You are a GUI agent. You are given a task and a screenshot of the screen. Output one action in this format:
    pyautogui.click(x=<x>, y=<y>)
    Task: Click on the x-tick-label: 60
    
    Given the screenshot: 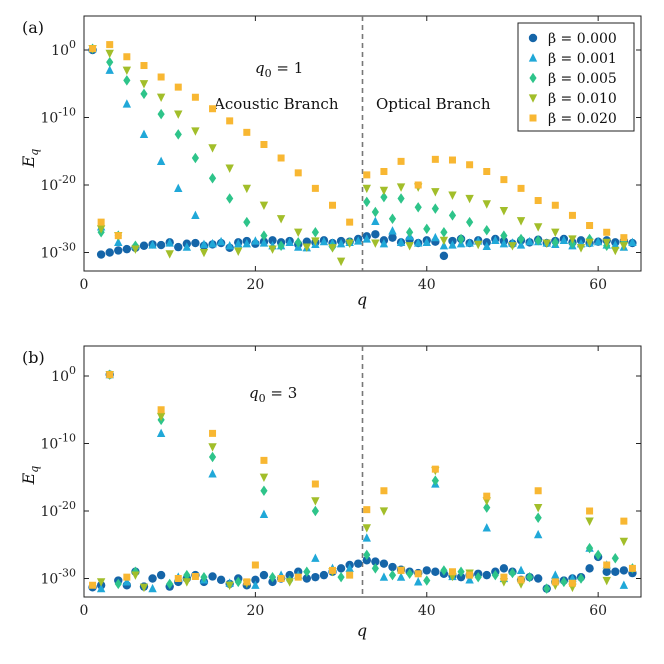 What is the action you would take?
    pyautogui.click(x=598, y=611)
    